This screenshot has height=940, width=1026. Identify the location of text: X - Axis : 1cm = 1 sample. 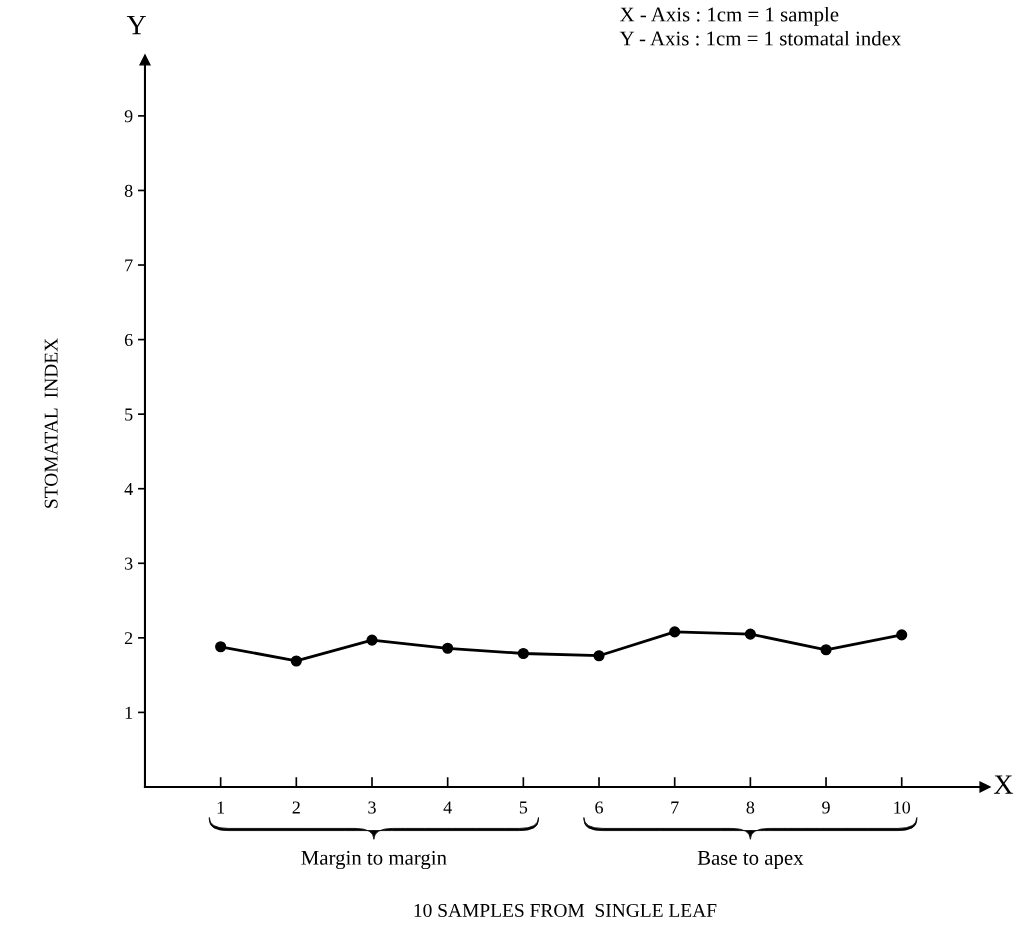
(729, 16).